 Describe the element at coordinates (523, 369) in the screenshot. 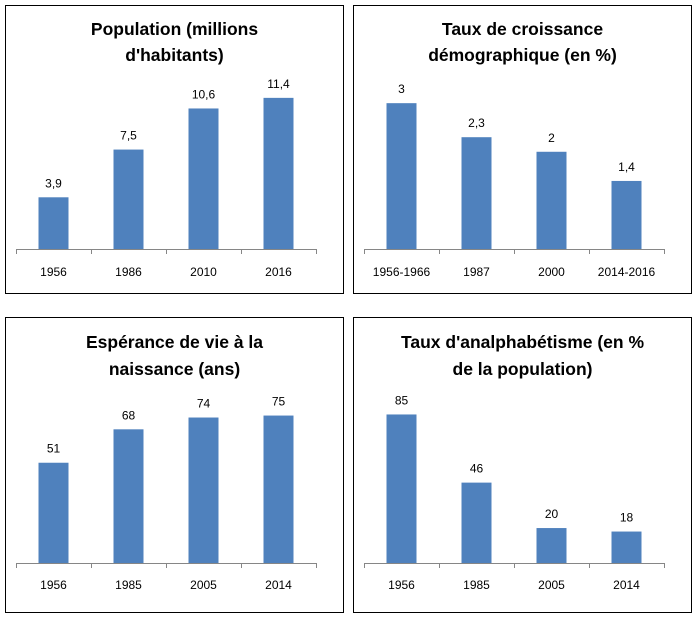

I see `chart-title-line-2: de la population)` at that location.